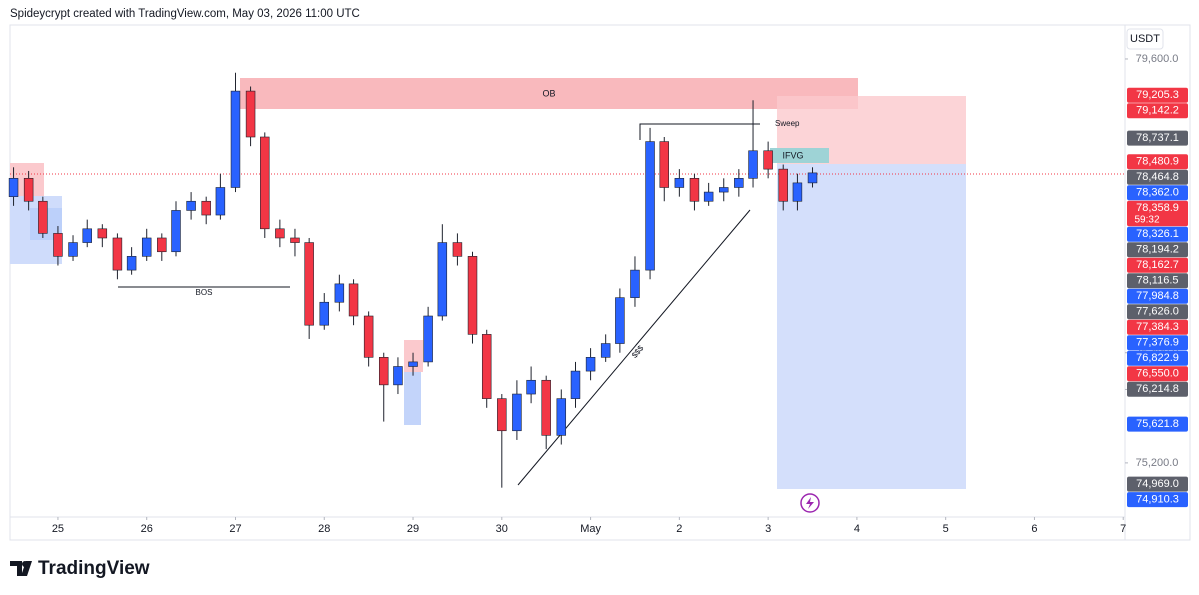 This screenshot has width=1199, height=595. I want to click on sweep-label: Sweep, so click(787, 123).